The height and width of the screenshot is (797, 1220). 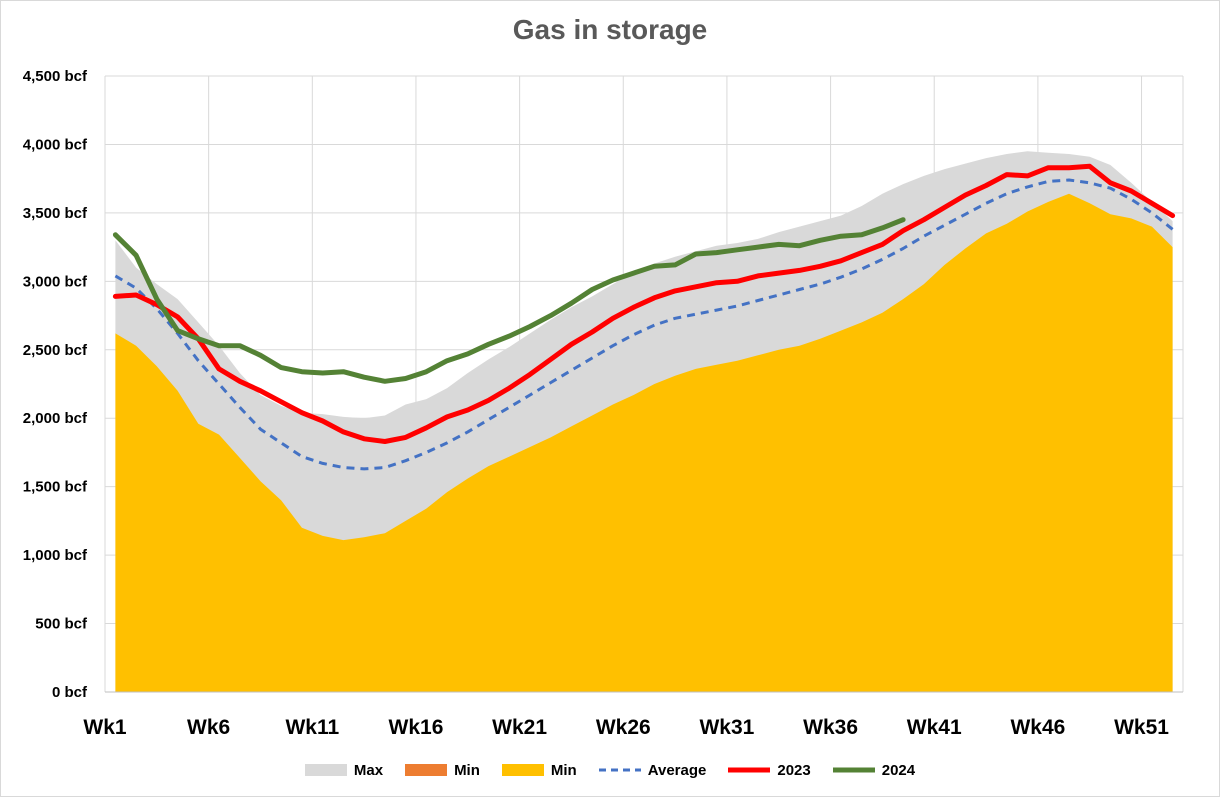 I want to click on line-series-2024, so click(x=509, y=300).